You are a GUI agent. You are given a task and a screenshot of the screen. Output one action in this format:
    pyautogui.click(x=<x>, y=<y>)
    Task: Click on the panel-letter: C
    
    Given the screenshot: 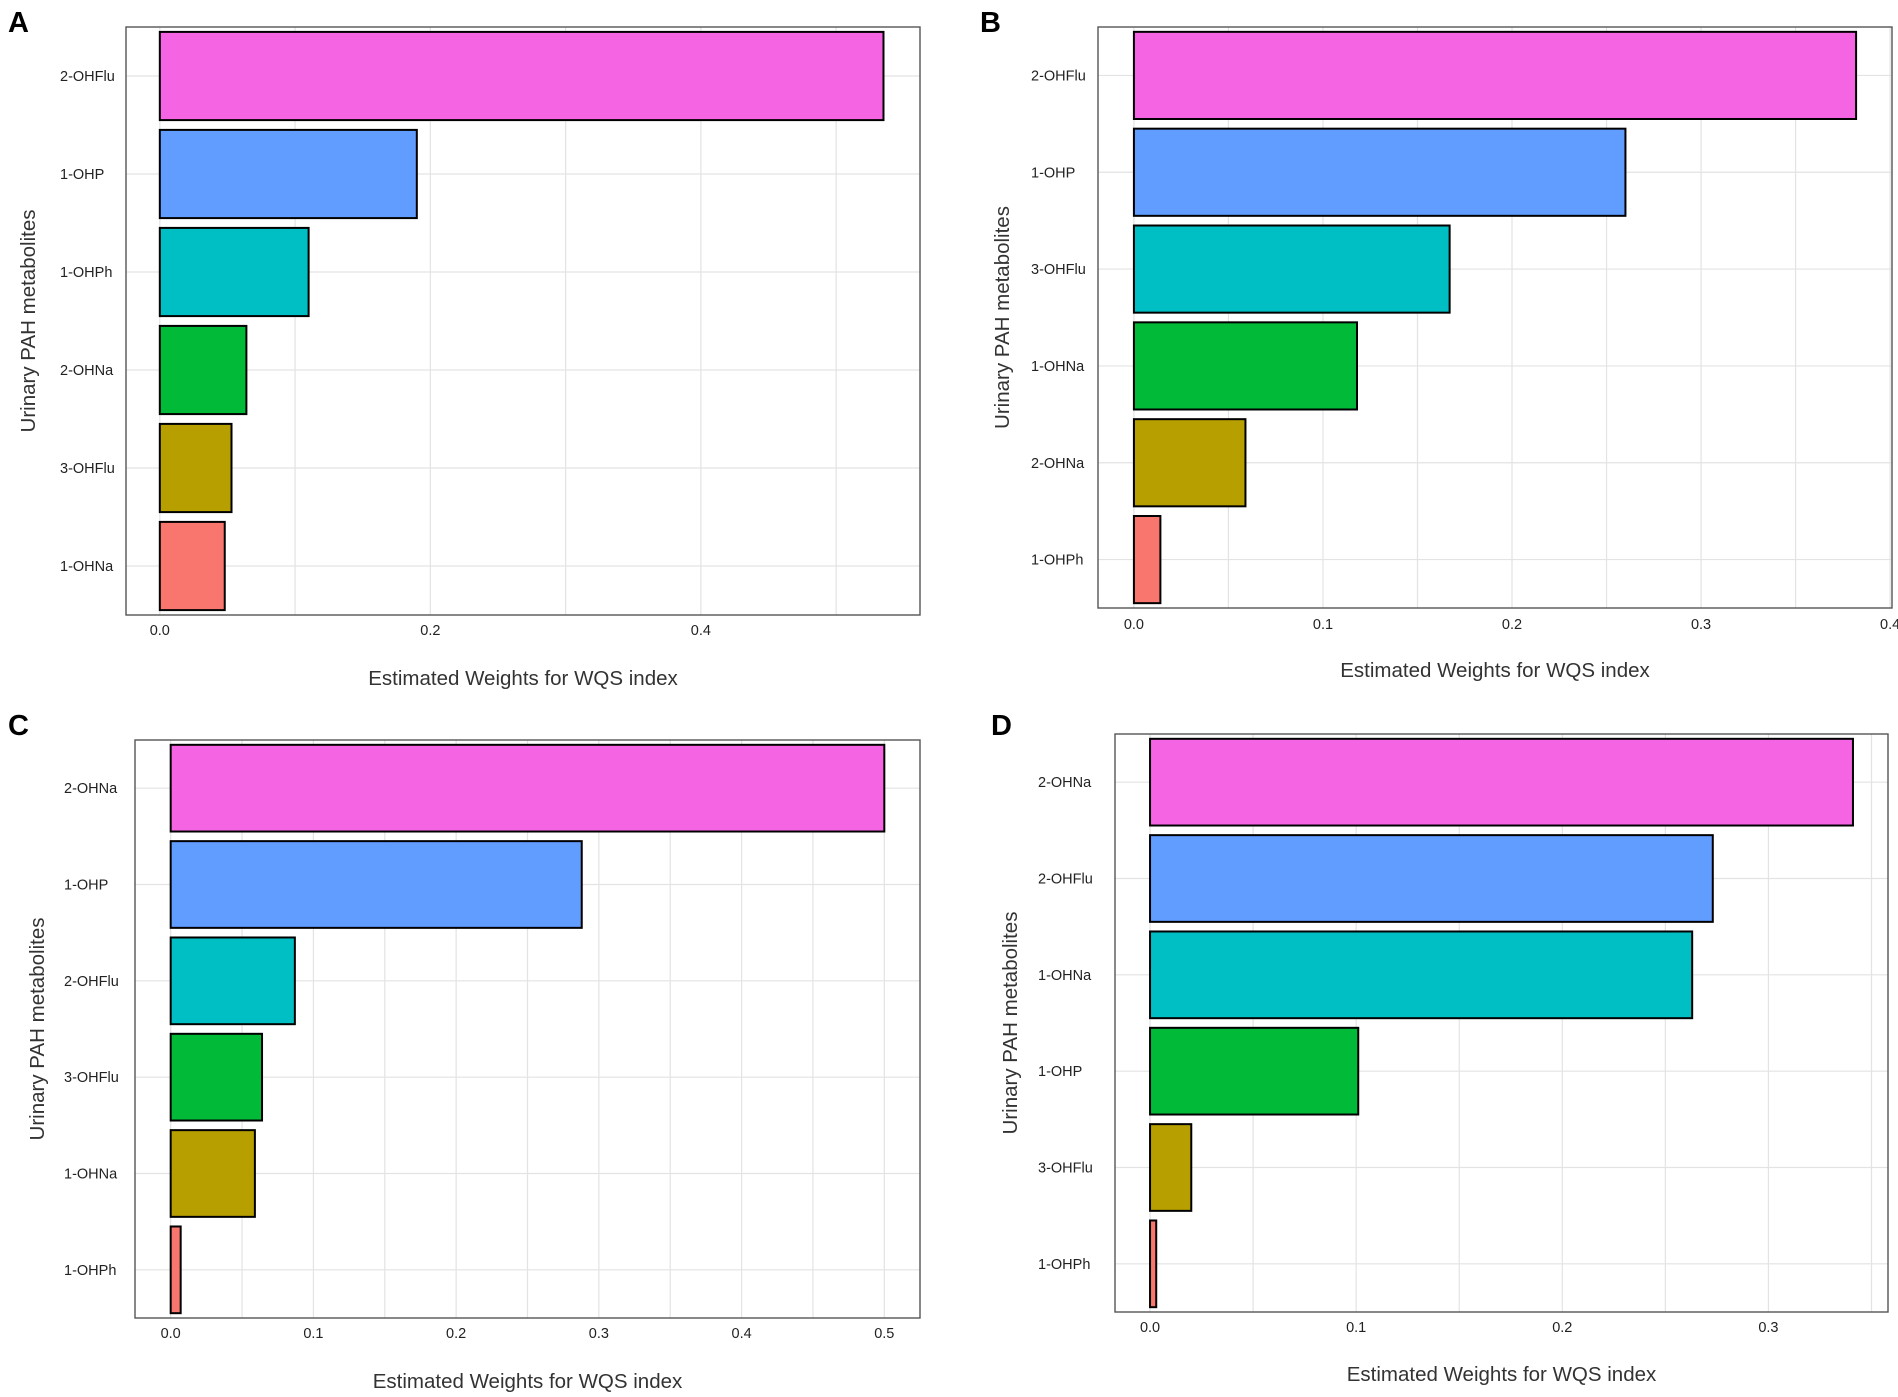 What is the action you would take?
    pyautogui.click(x=18, y=726)
    